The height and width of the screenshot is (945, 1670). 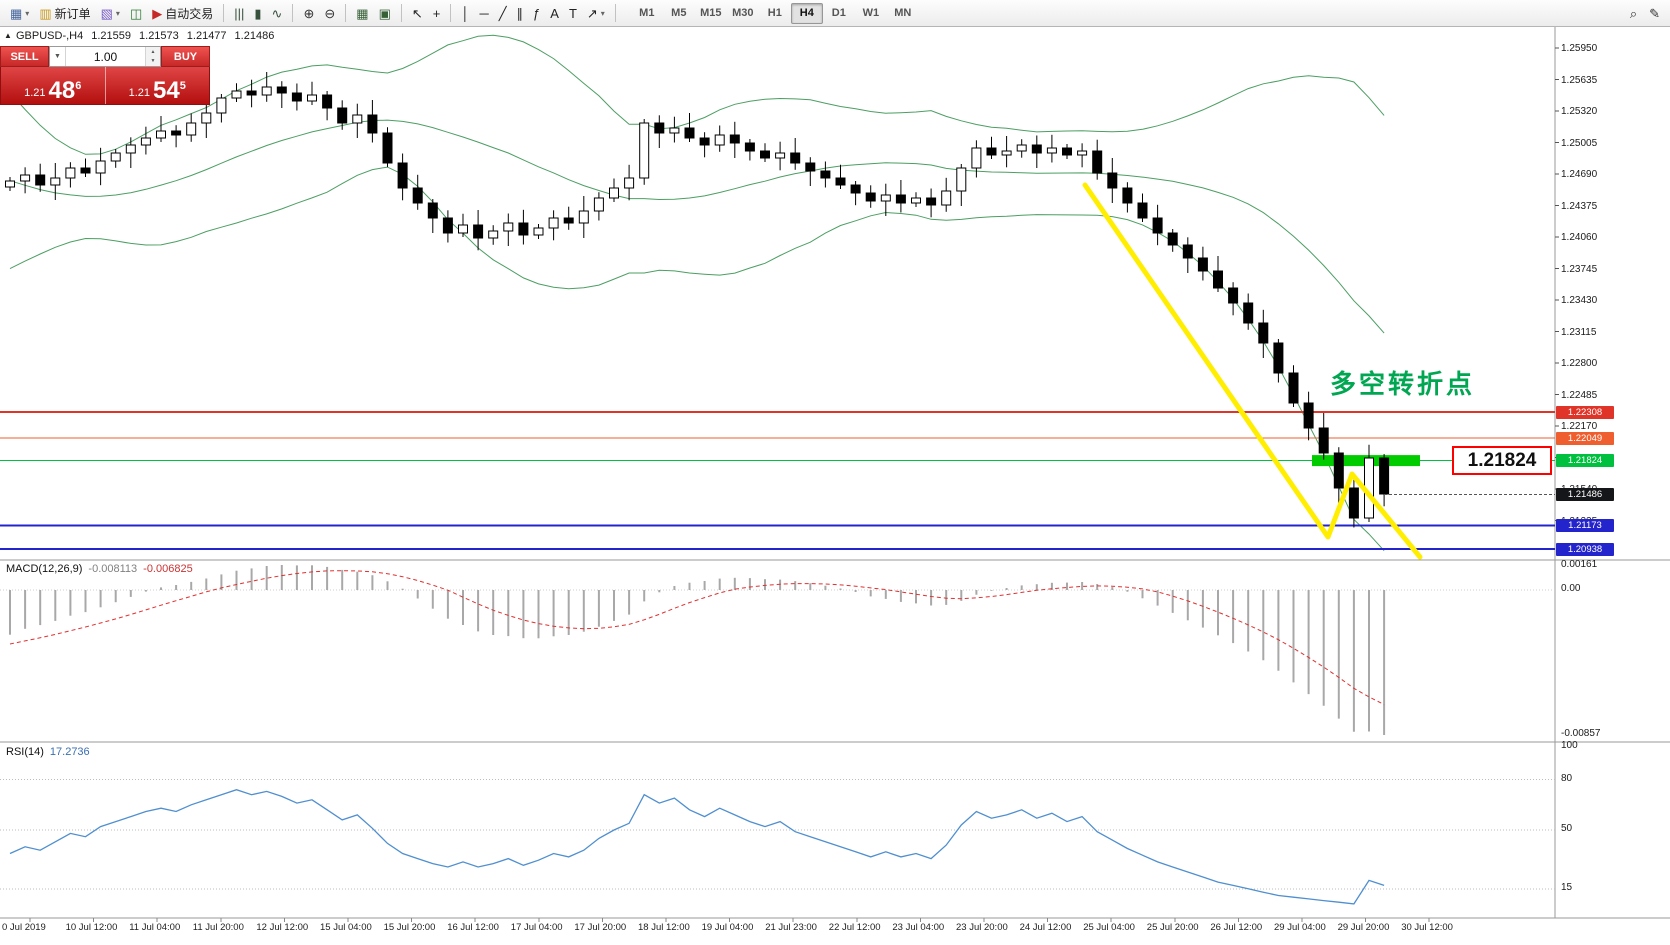 I want to click on time-label: 12 Jul 12:00, so click(x=282, y=927).